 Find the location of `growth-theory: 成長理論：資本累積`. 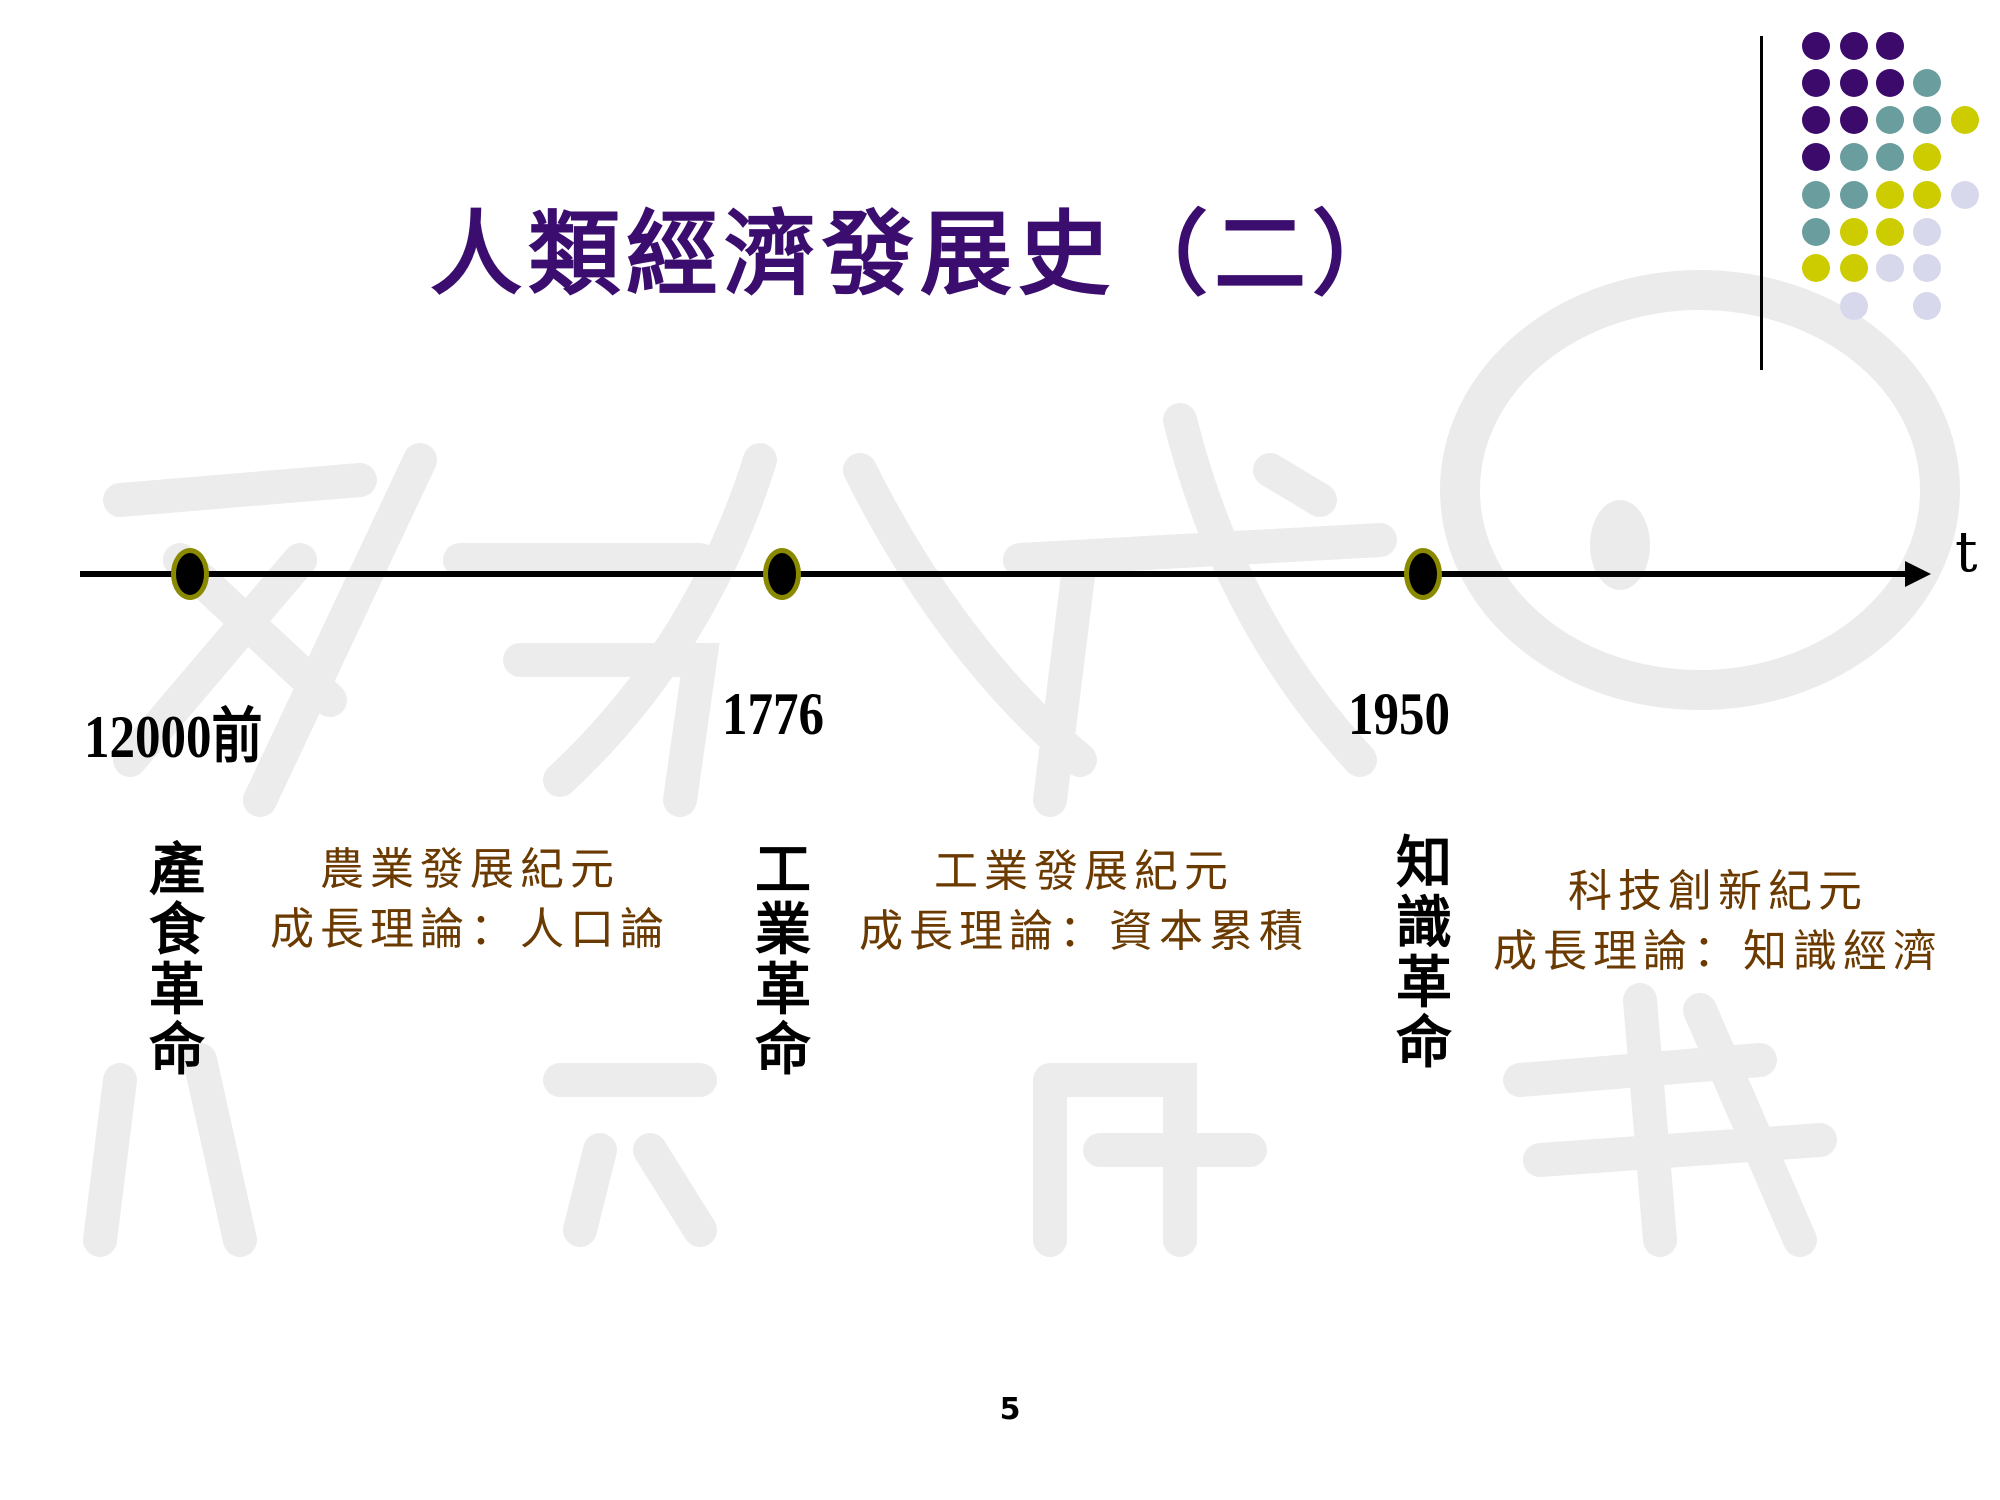

growth-theory: 成長理論：資本累積 is located at coordinates (1084, 931).